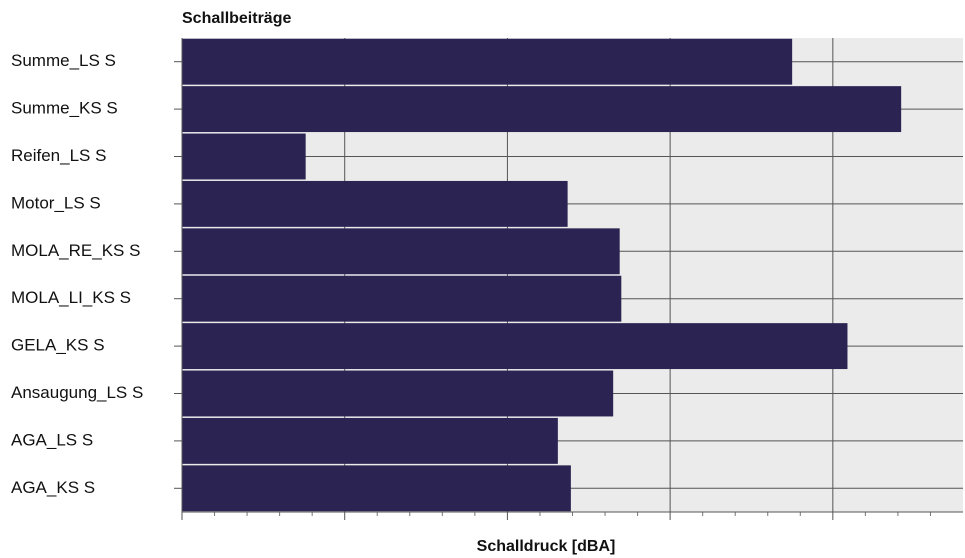  I want to click on y-tick-label: Motor_LS S, so click(56, 202).